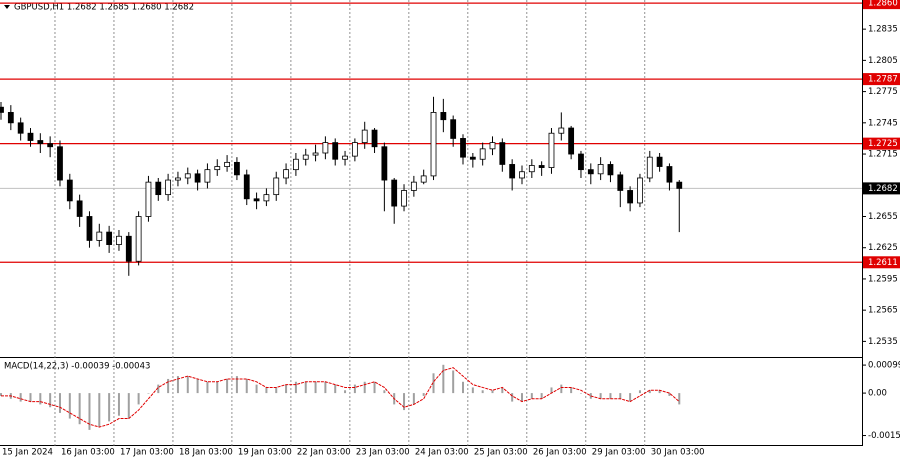  What do you see at coordinates (883, 30) in the screenshot?
I see `y-tick-label: 1.2835` at bounding box center [883, 30].